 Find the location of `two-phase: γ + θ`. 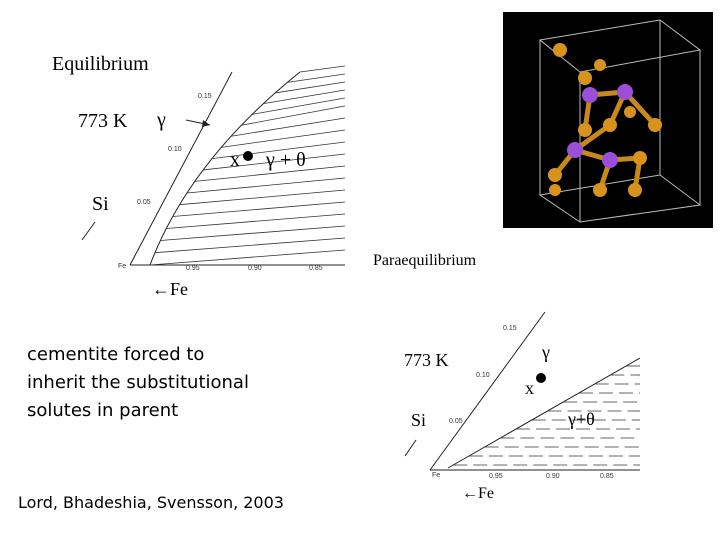

two-phase: γ + θ is located at coordinates (285, 160).